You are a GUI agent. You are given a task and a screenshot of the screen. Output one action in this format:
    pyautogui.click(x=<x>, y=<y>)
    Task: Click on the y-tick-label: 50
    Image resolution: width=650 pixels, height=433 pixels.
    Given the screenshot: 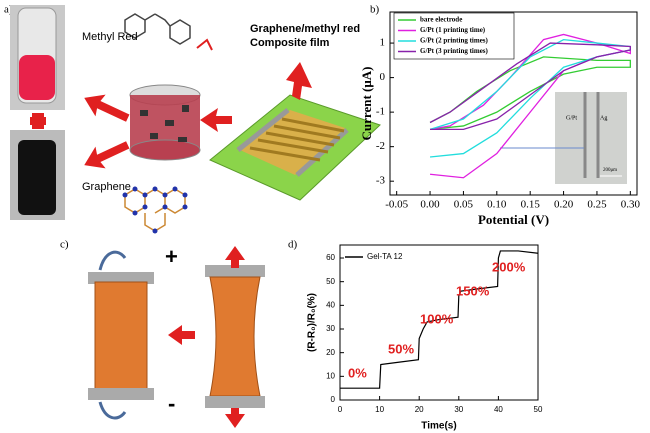 What is the action you would take?
    pyautogui.click(x=330, y=281)
    